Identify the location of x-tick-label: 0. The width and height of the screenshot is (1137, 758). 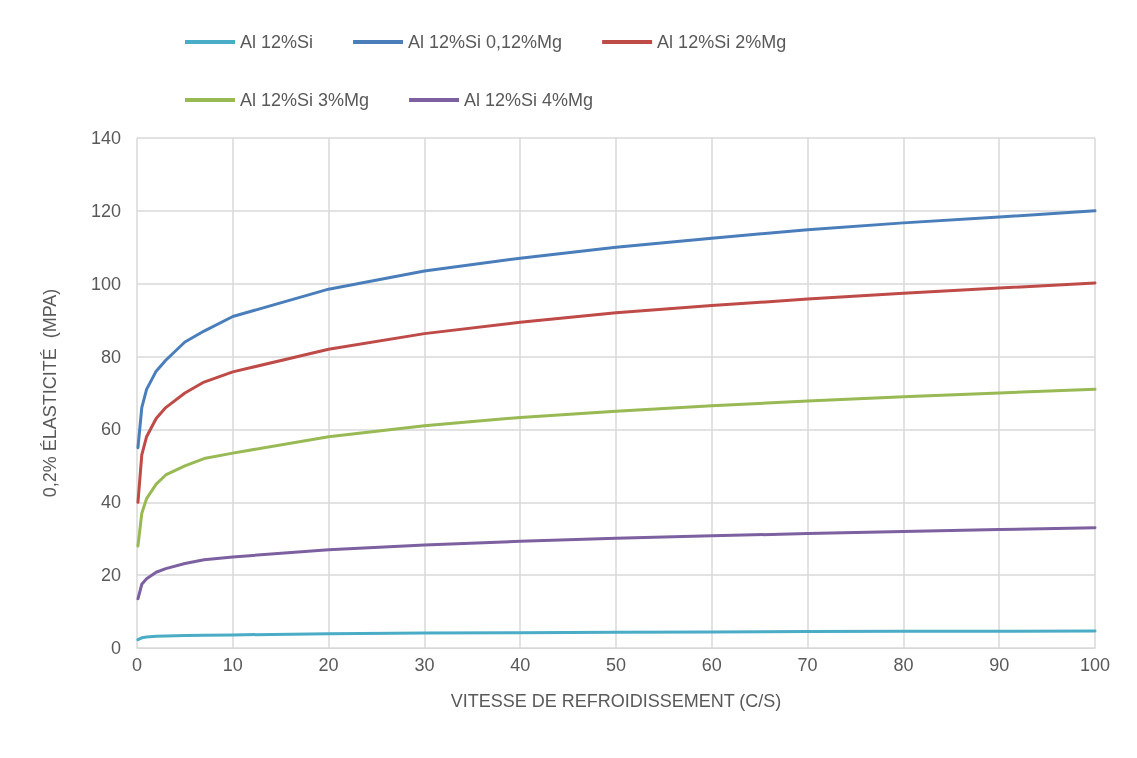
(137, 665).